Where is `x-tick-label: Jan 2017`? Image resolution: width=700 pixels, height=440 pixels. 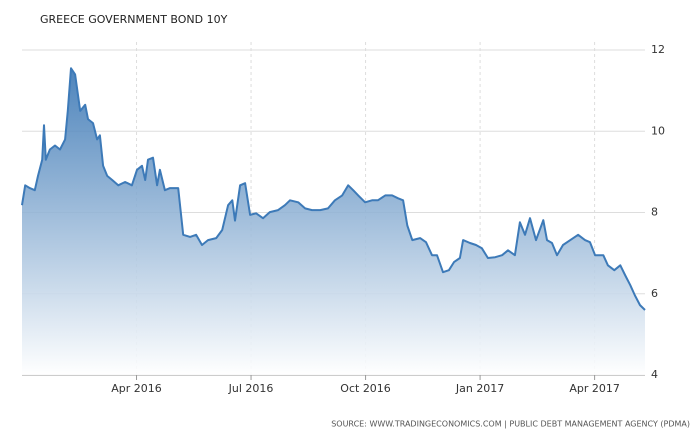
x-tick-label: Jan 2017 is located at coordinates (479, 388).